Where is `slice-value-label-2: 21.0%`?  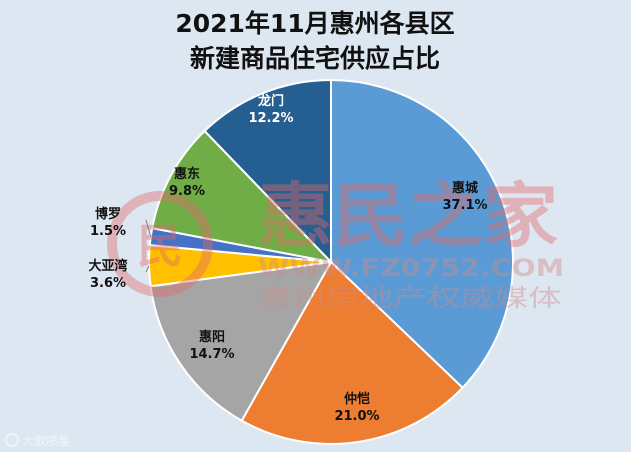 slice-value-label-2: 21.0% is located at coordinates (356, 416).